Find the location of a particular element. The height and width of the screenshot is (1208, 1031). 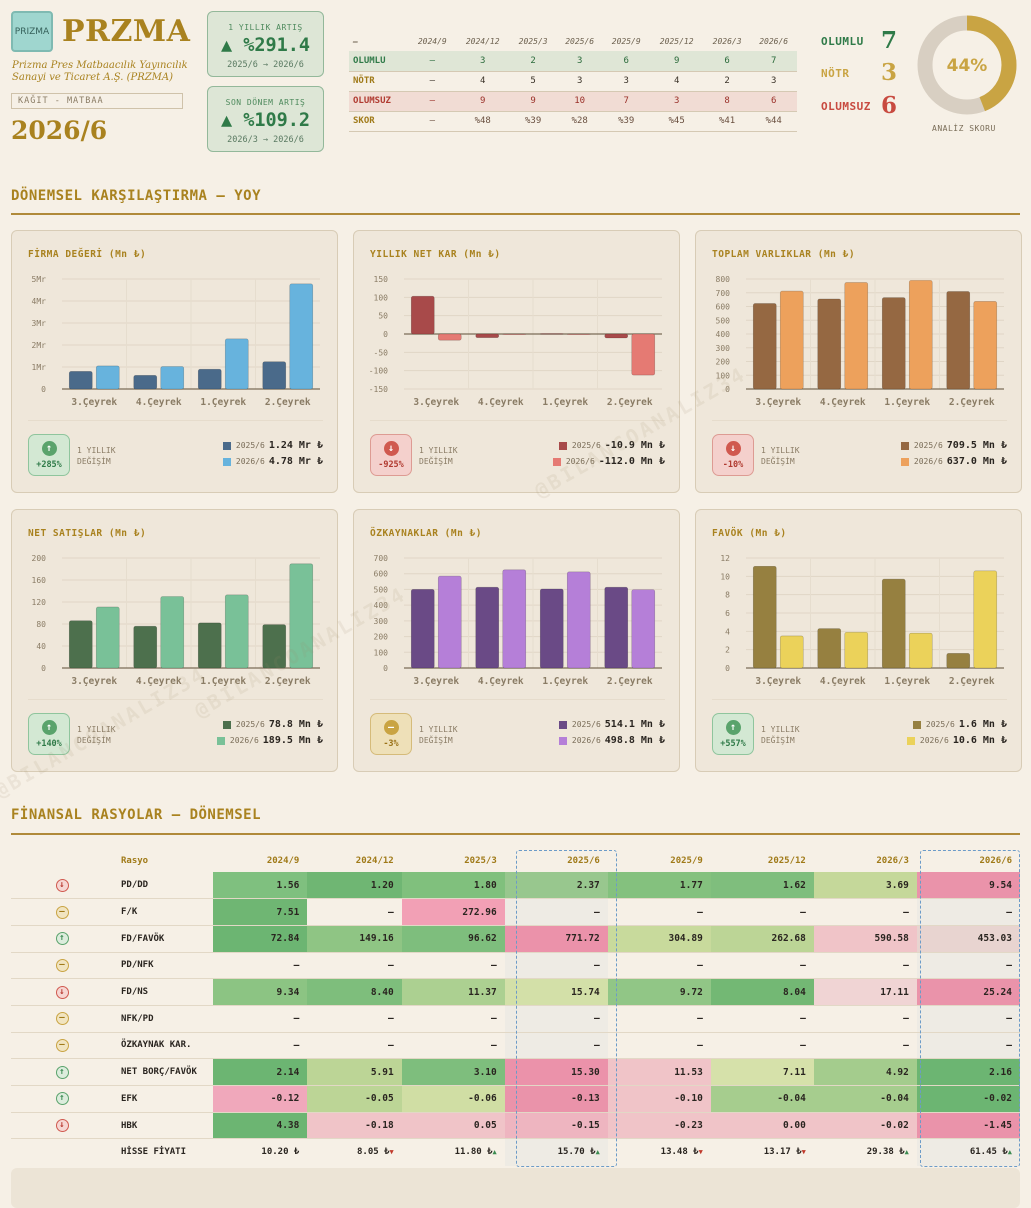

kpi-yearly-increase: 1 YILLIK ARTIŞ ▲ %291.4 2025/6 → 2026/6 is located at coordinates (265, 44).